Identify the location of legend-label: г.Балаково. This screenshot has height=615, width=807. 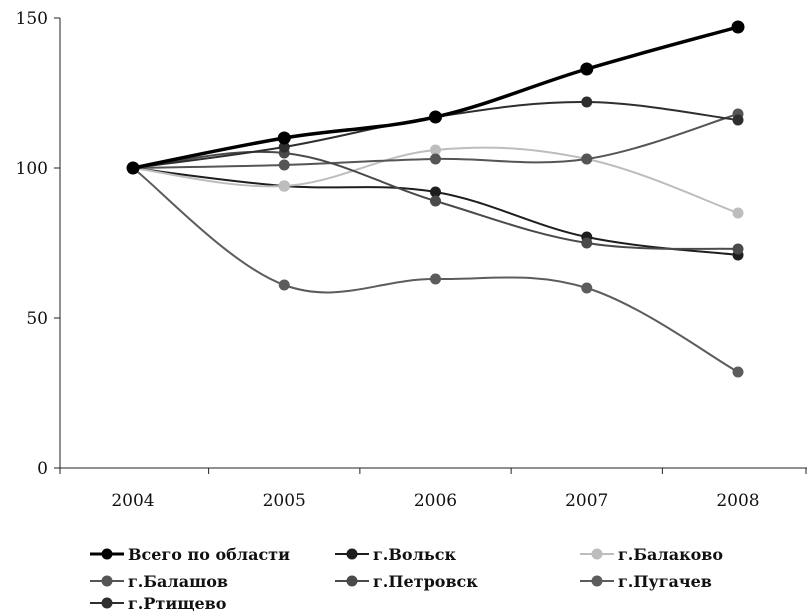
(670, 554).